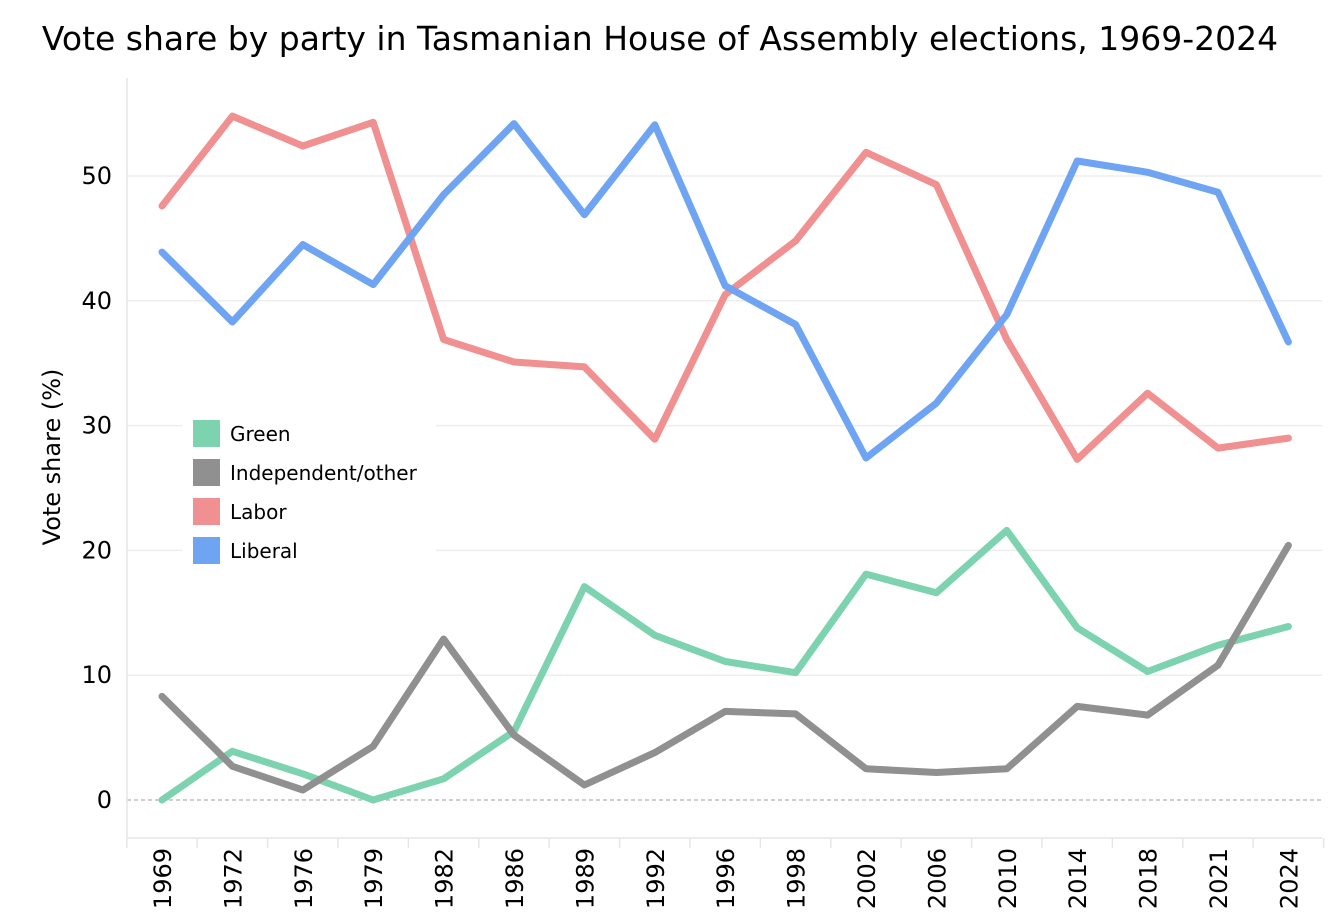 Image resolution: width=1332 pixels, height=924 pixels. I want to click on x-tick-label: 2018, so click(1149, 878).